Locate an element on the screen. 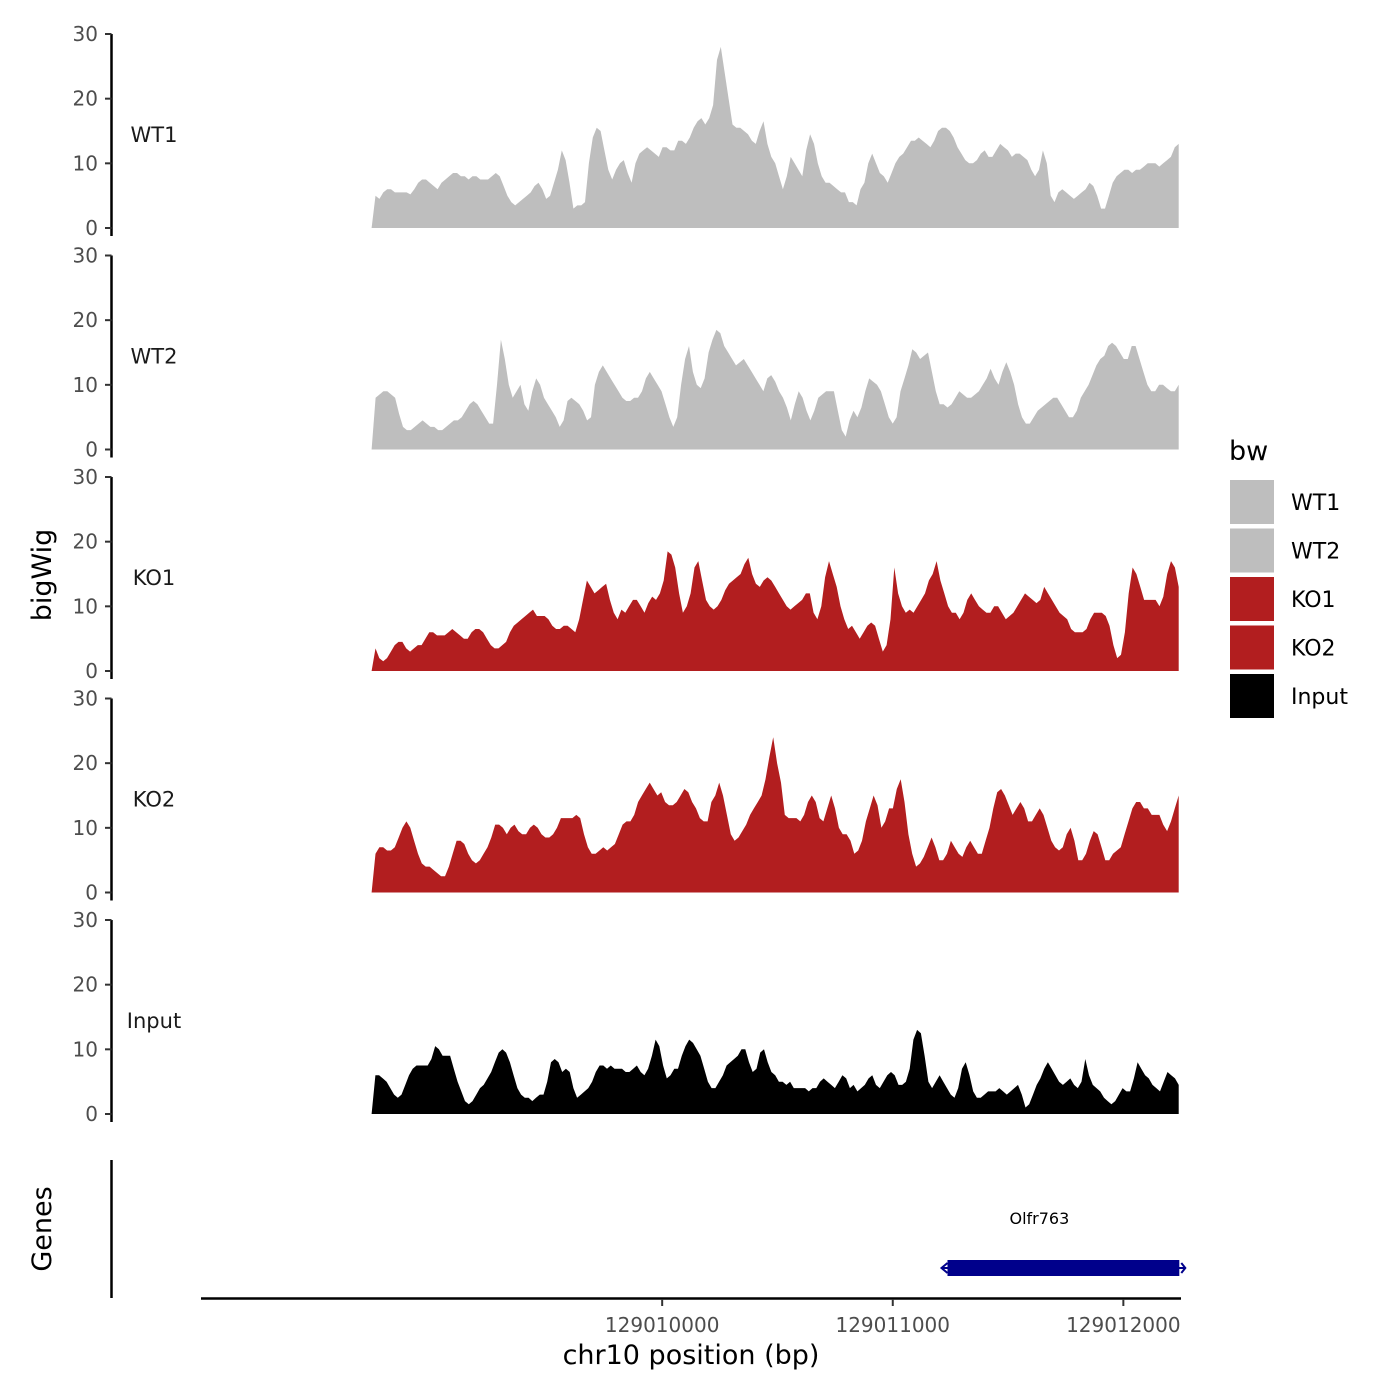  track-label: KO1 is located at coordinates (154, 578).